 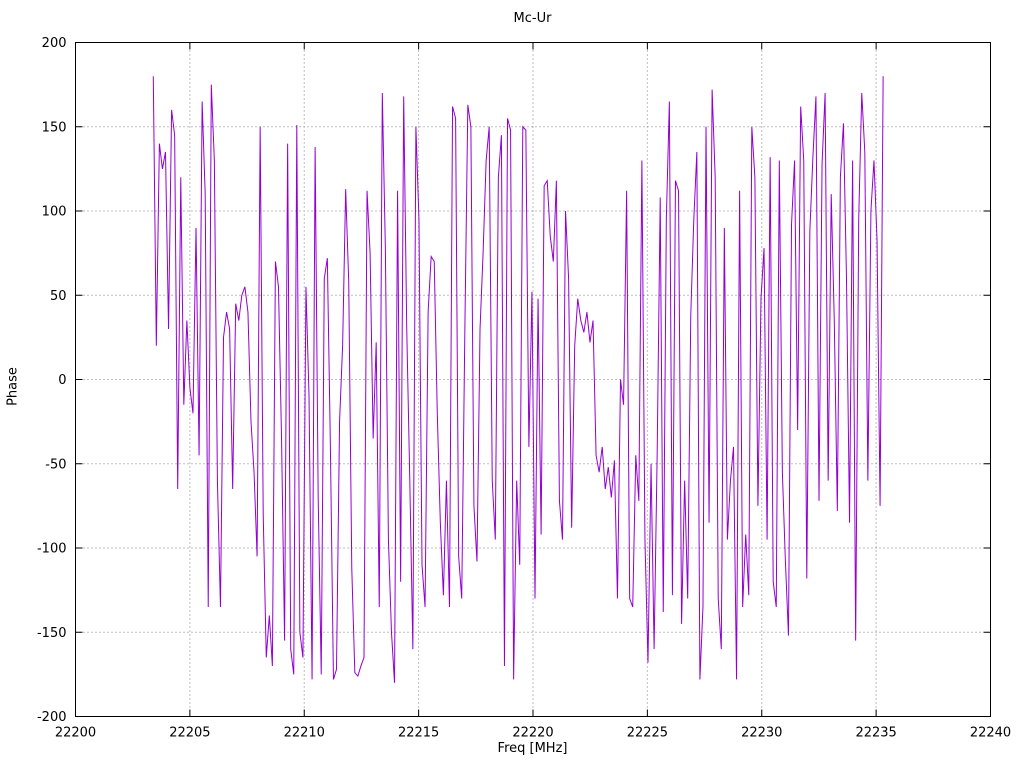 What do you see at coordinates (75, 733) in the screenshot?
I see `x-tick-label: 22200` at bounding box center [75, 733].